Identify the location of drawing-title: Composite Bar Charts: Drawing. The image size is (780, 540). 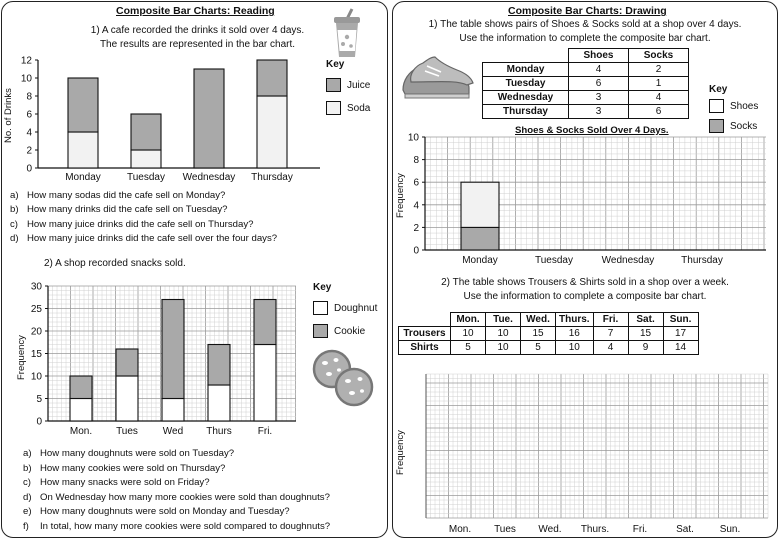
(587, 11).